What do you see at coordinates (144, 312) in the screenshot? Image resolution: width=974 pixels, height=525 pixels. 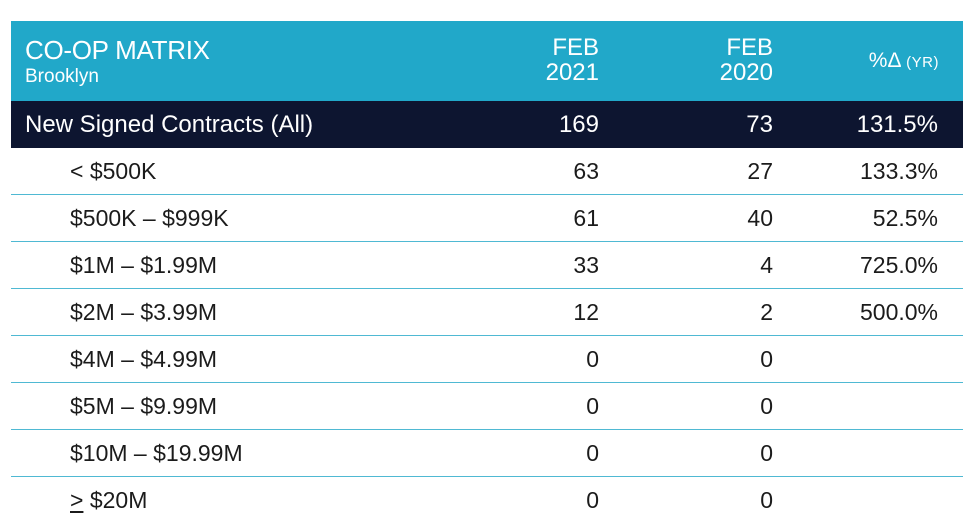 I see `row-label: $2M – $3.99M` at bounding box center [144, 312].